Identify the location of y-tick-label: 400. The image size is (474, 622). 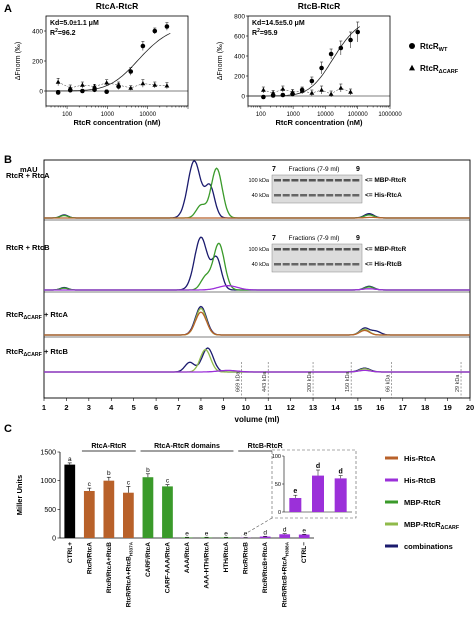
(37, 32).